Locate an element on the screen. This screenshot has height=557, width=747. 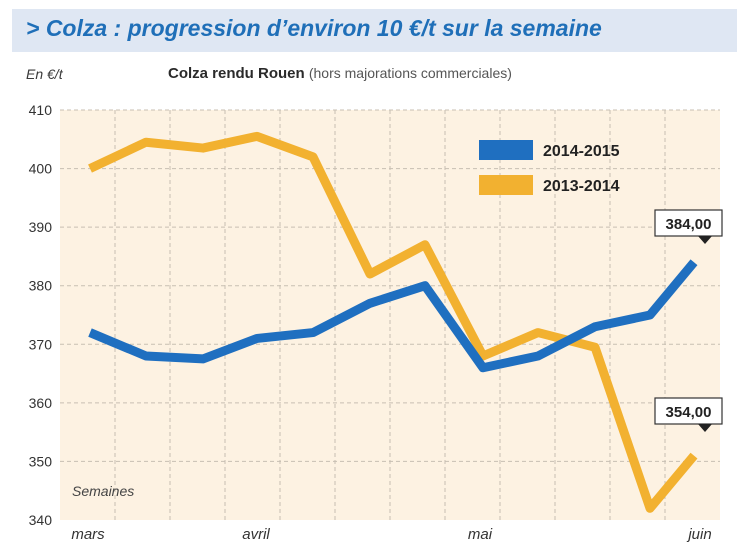
x-tick-label: juin is located at coordinates (698, 534).